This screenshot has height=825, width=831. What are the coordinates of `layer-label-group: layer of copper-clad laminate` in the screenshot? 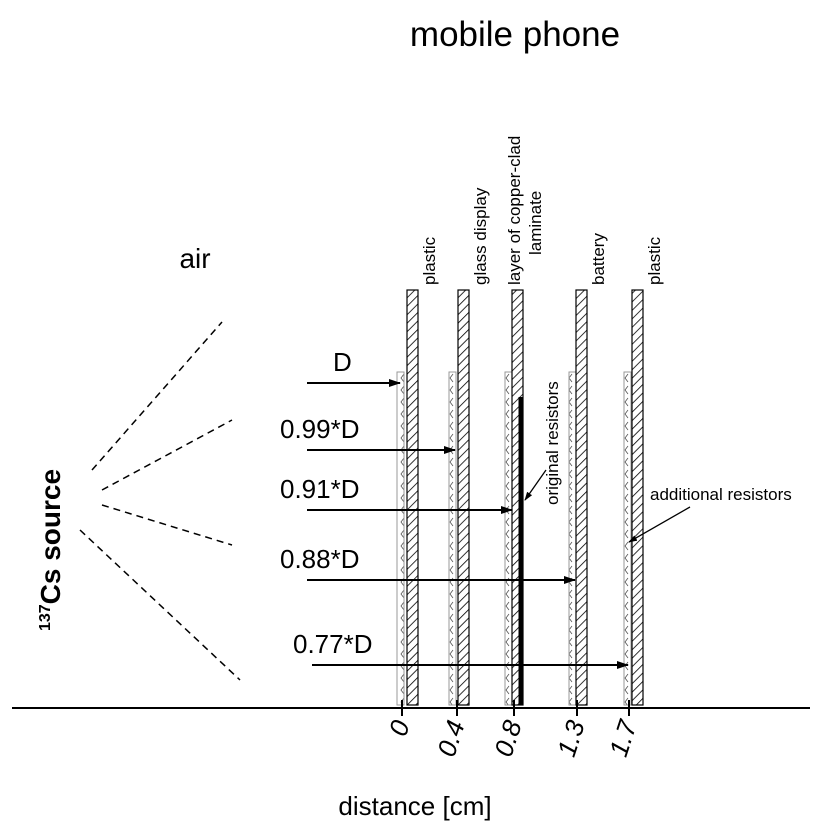 It's located at (525, 210).